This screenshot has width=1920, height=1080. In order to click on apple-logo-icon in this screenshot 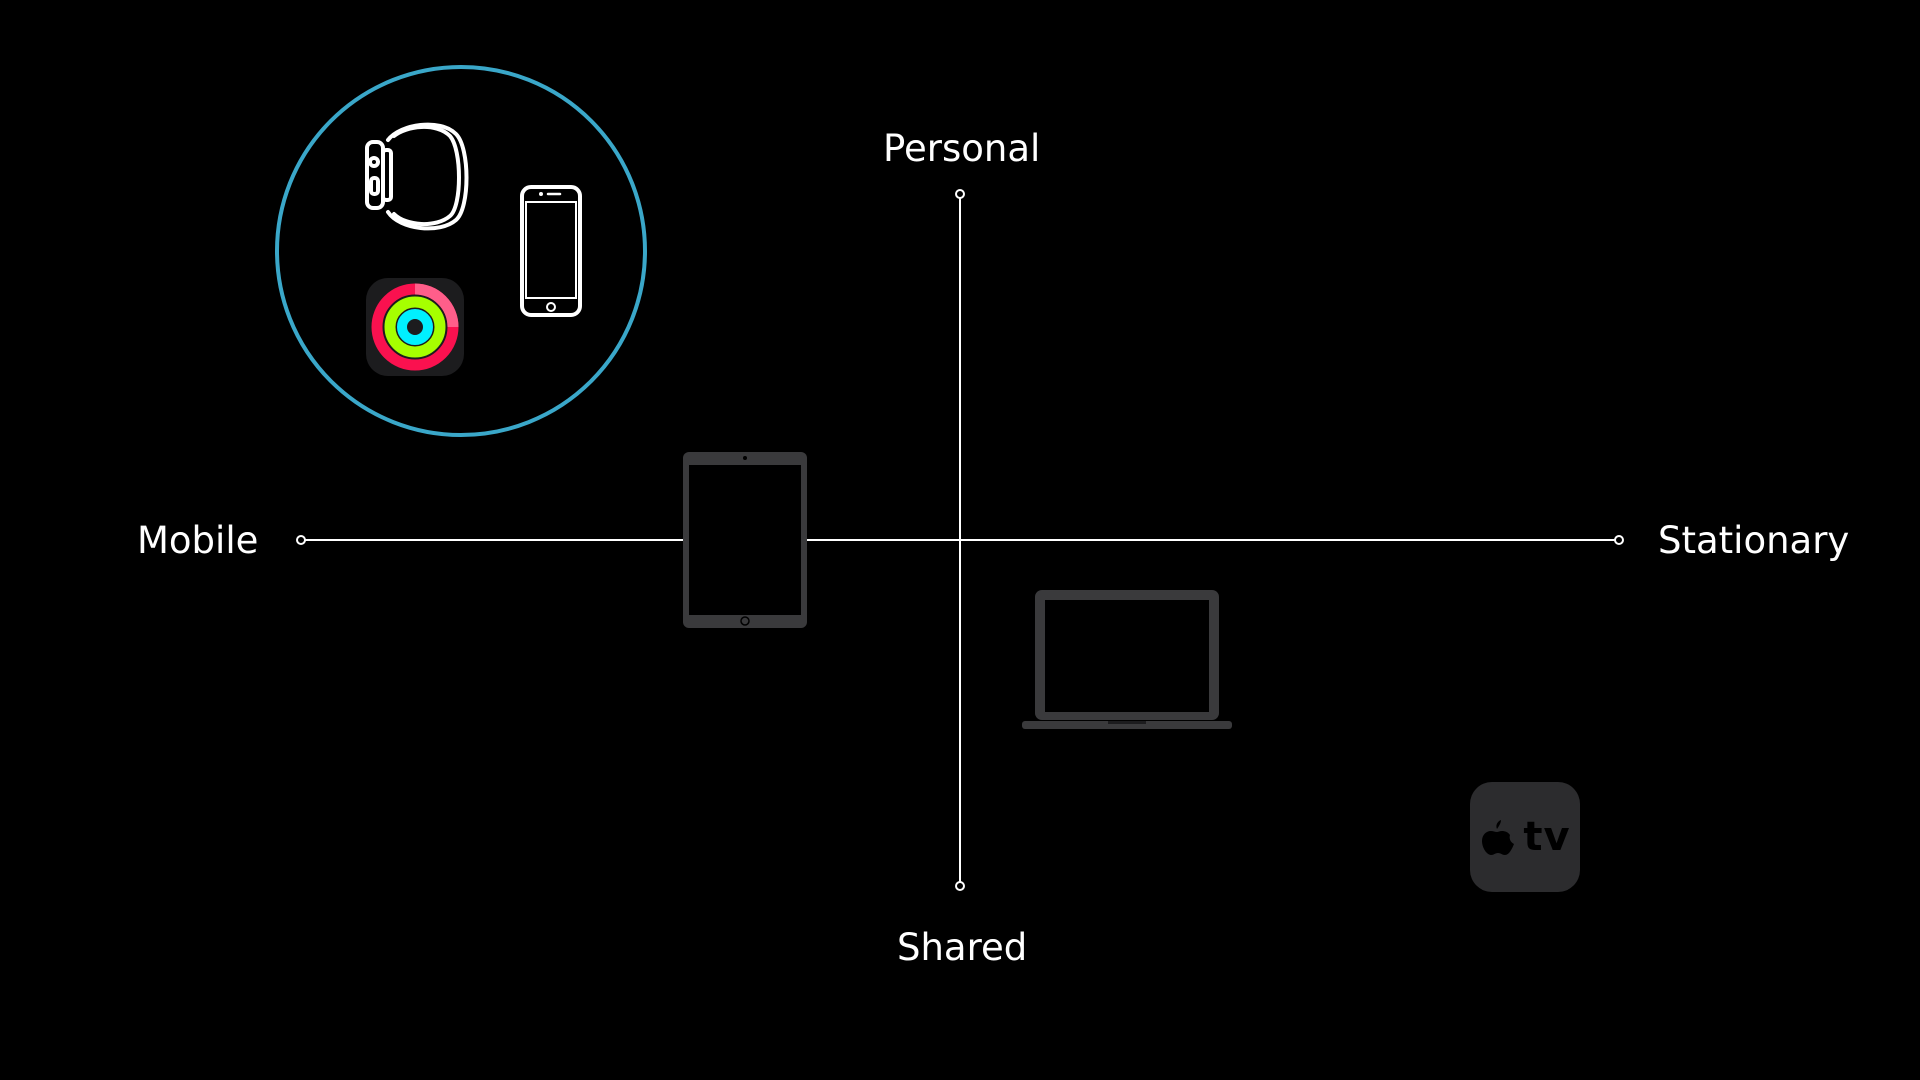, I will do `click(1498, 837)`.